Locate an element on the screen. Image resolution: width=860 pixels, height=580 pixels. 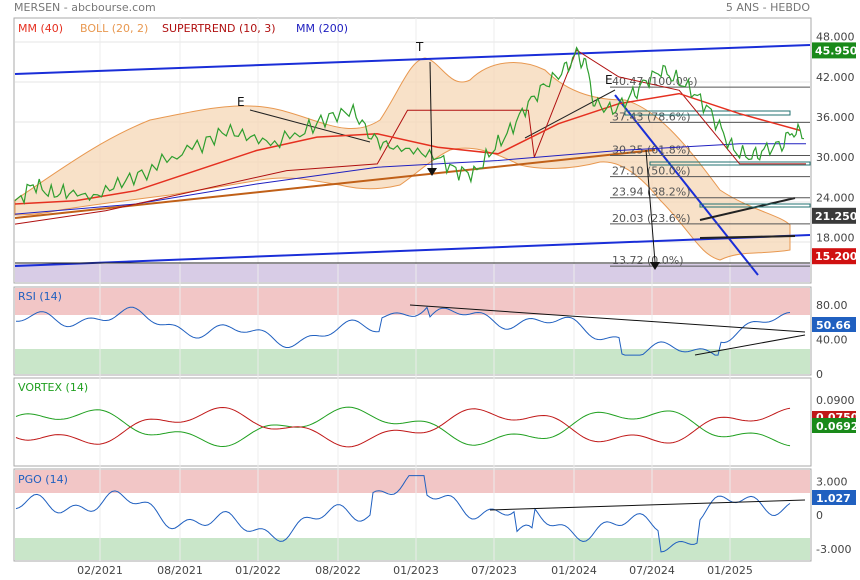
price-ytick-2: 36.000 is located at coordinates (835, 117).